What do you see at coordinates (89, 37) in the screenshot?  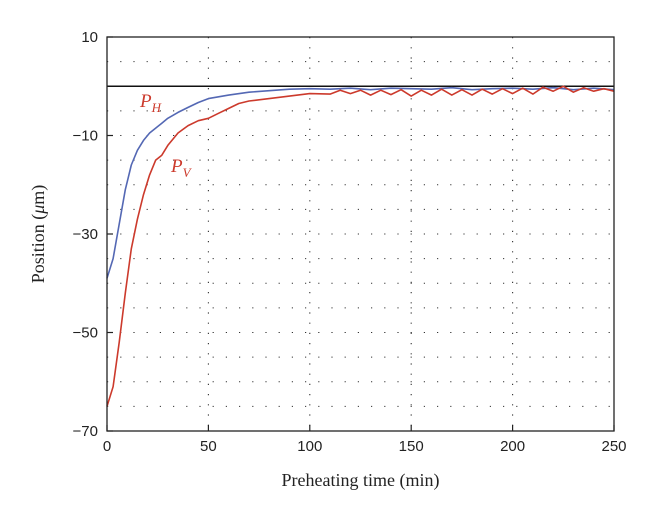 I see `y-tick-label: 10` at bounding box center [89, 37].